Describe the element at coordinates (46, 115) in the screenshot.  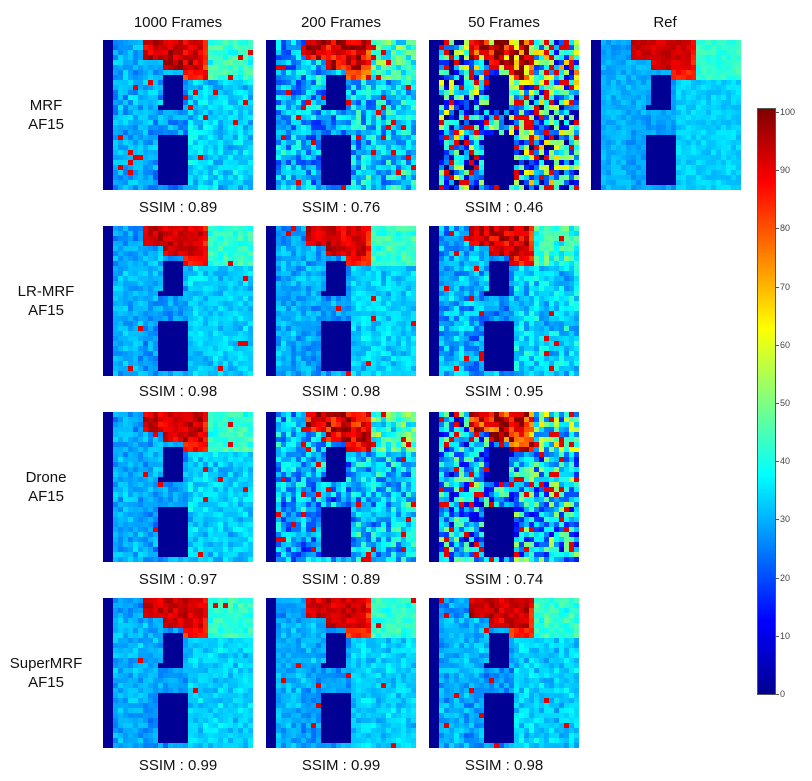
I see `row-label-mrf: MRF AF15` at that location.